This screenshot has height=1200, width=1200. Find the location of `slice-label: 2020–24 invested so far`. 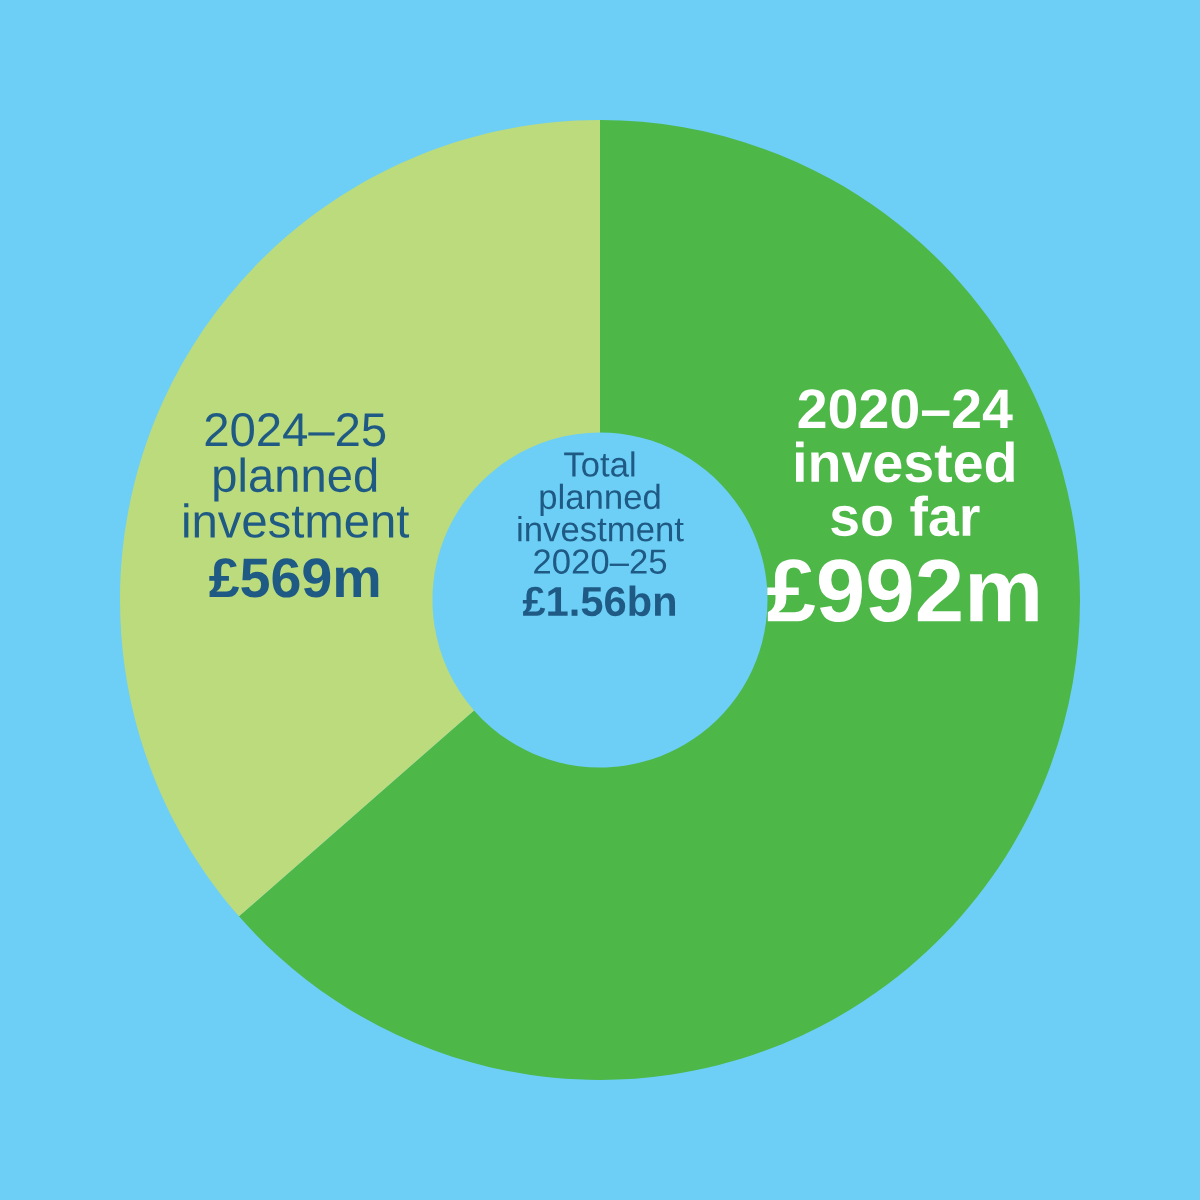

slice-label: 2020–24 invested so far is located at coordinates (904, 463).